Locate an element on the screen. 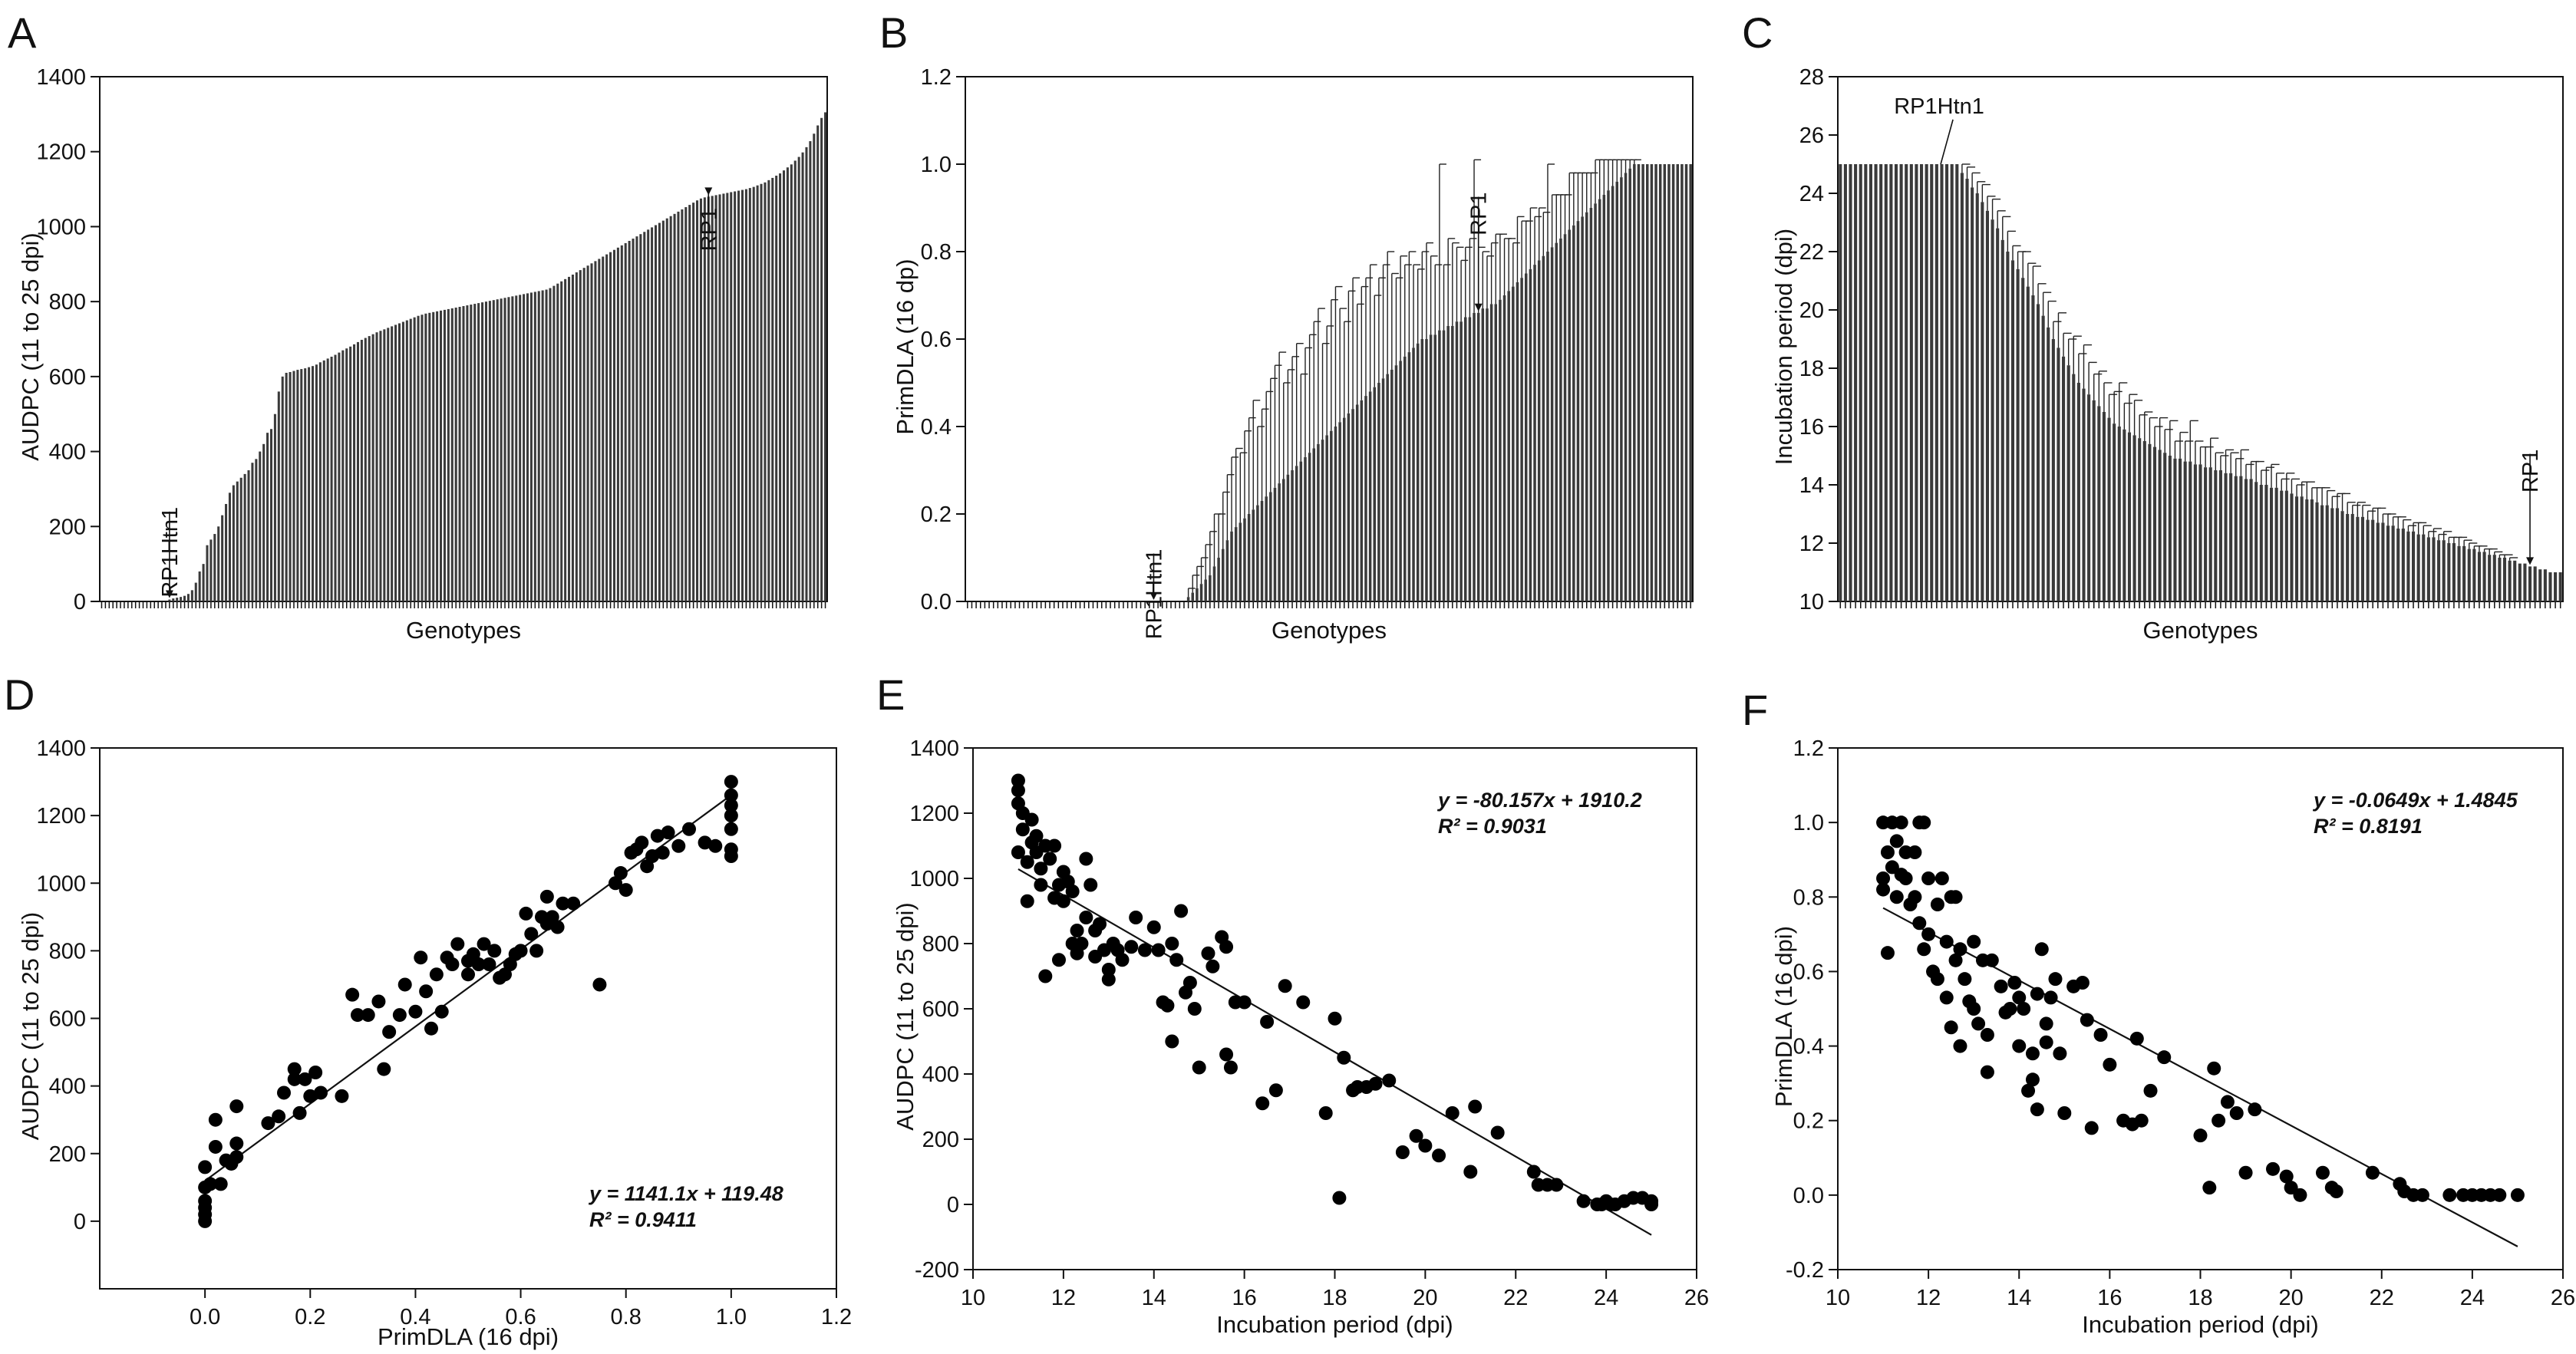  y-tick-label: 600 is located at coordinates (940, 1010).